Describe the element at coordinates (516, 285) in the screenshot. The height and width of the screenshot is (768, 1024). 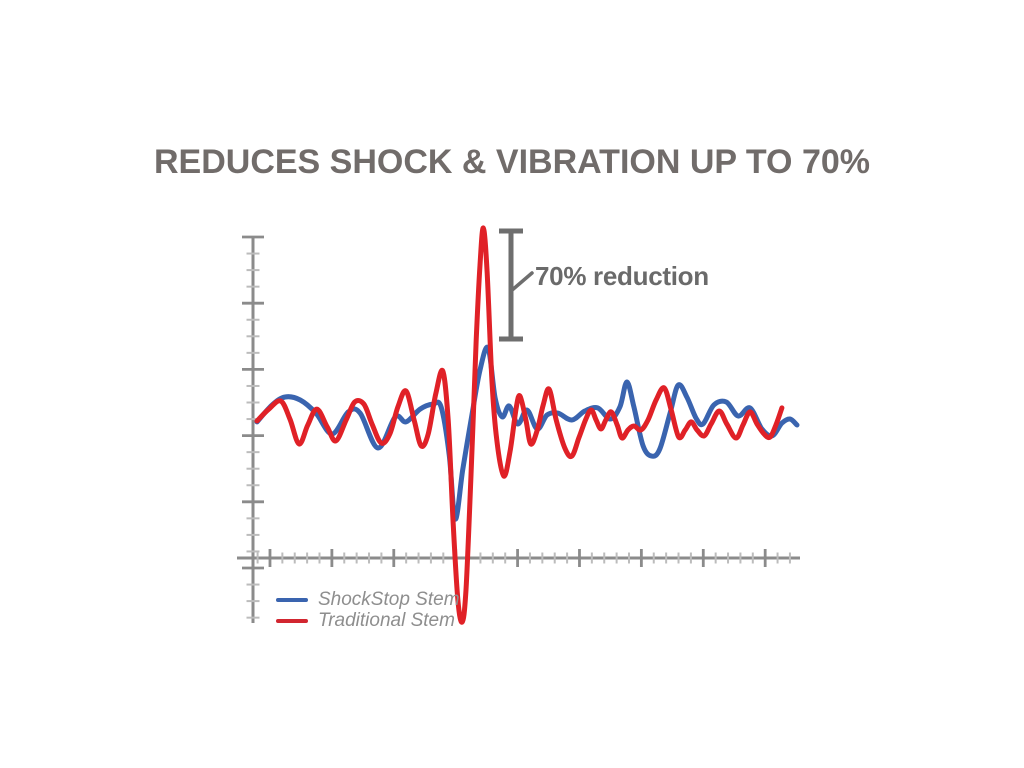
I see `reduction-bracket` at that location.